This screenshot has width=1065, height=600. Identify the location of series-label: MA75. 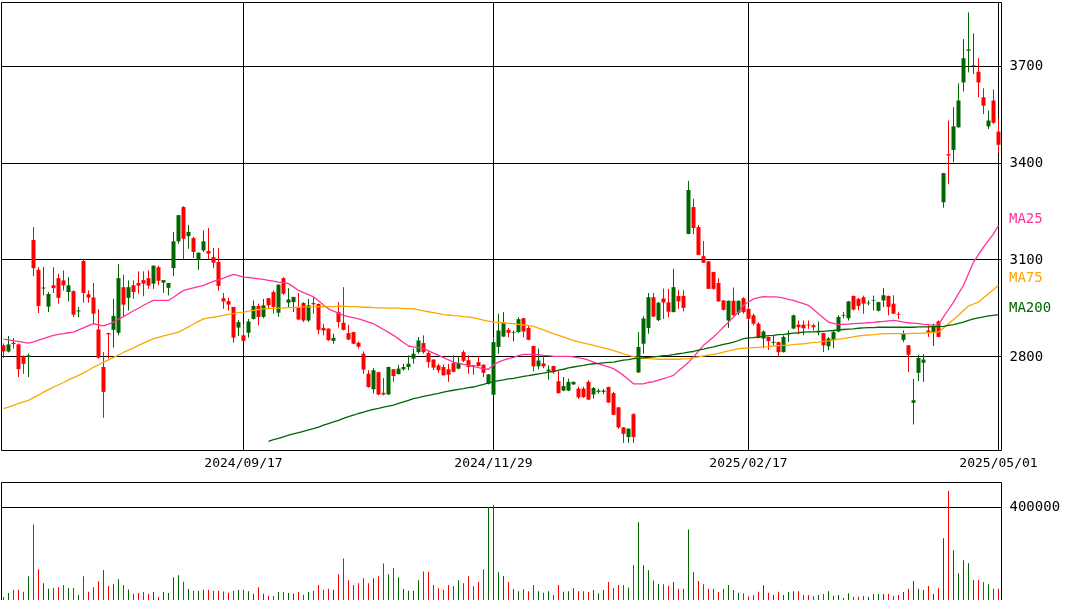
(1026, 277).